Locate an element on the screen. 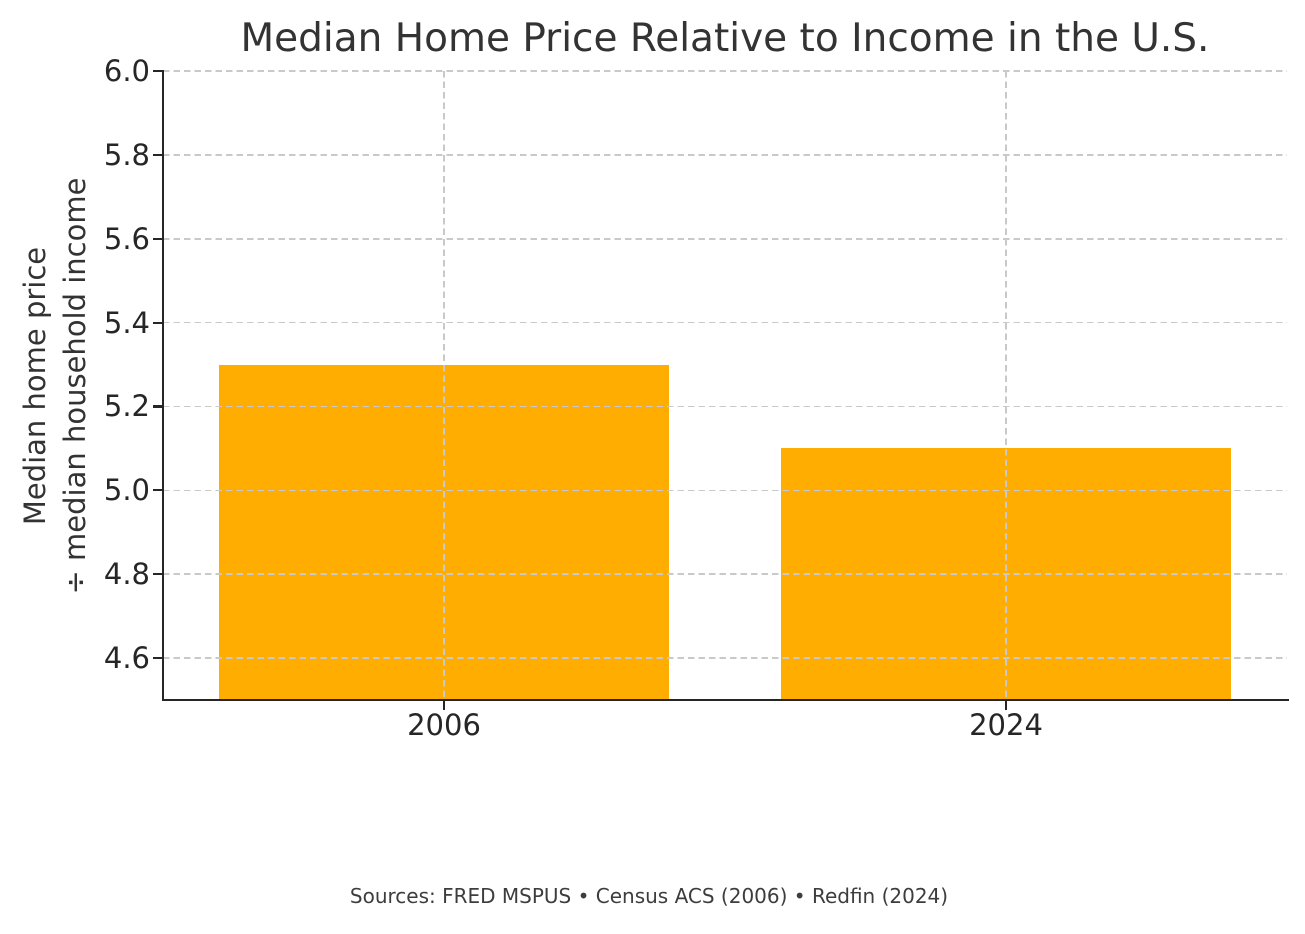  xtick-mark-2006 is located at coordinates (444, 705).